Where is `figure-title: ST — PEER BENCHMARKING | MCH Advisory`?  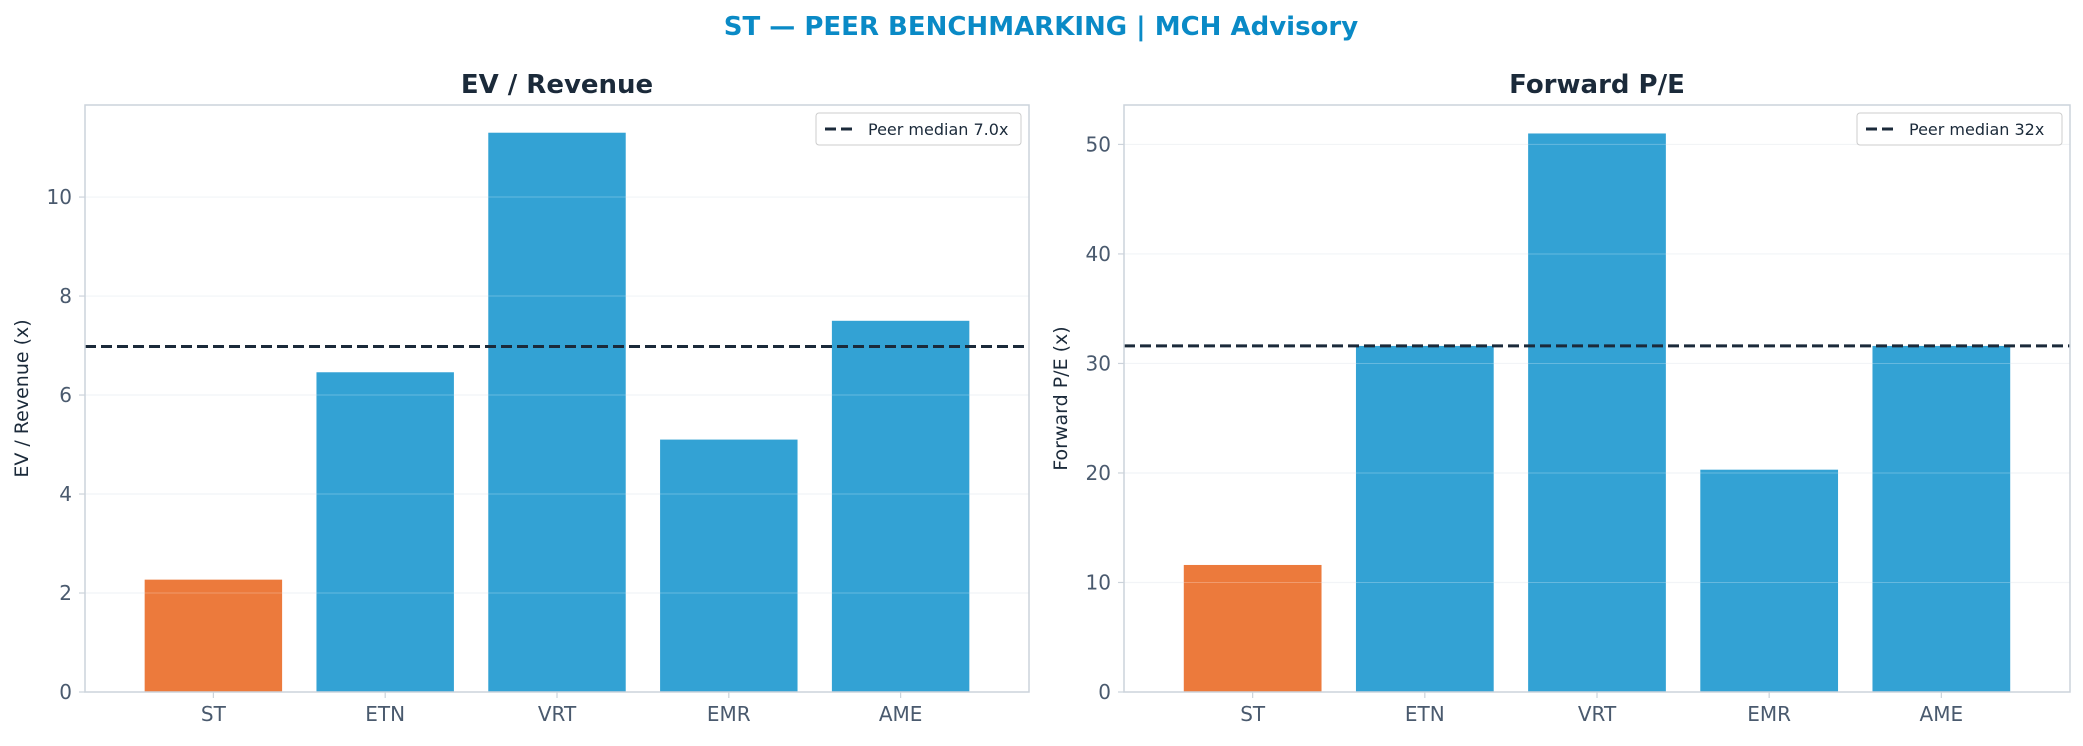 figure-title: ST — PEER BENCHMARKING | MCH Advisory is located at coordinates (1041, 27).